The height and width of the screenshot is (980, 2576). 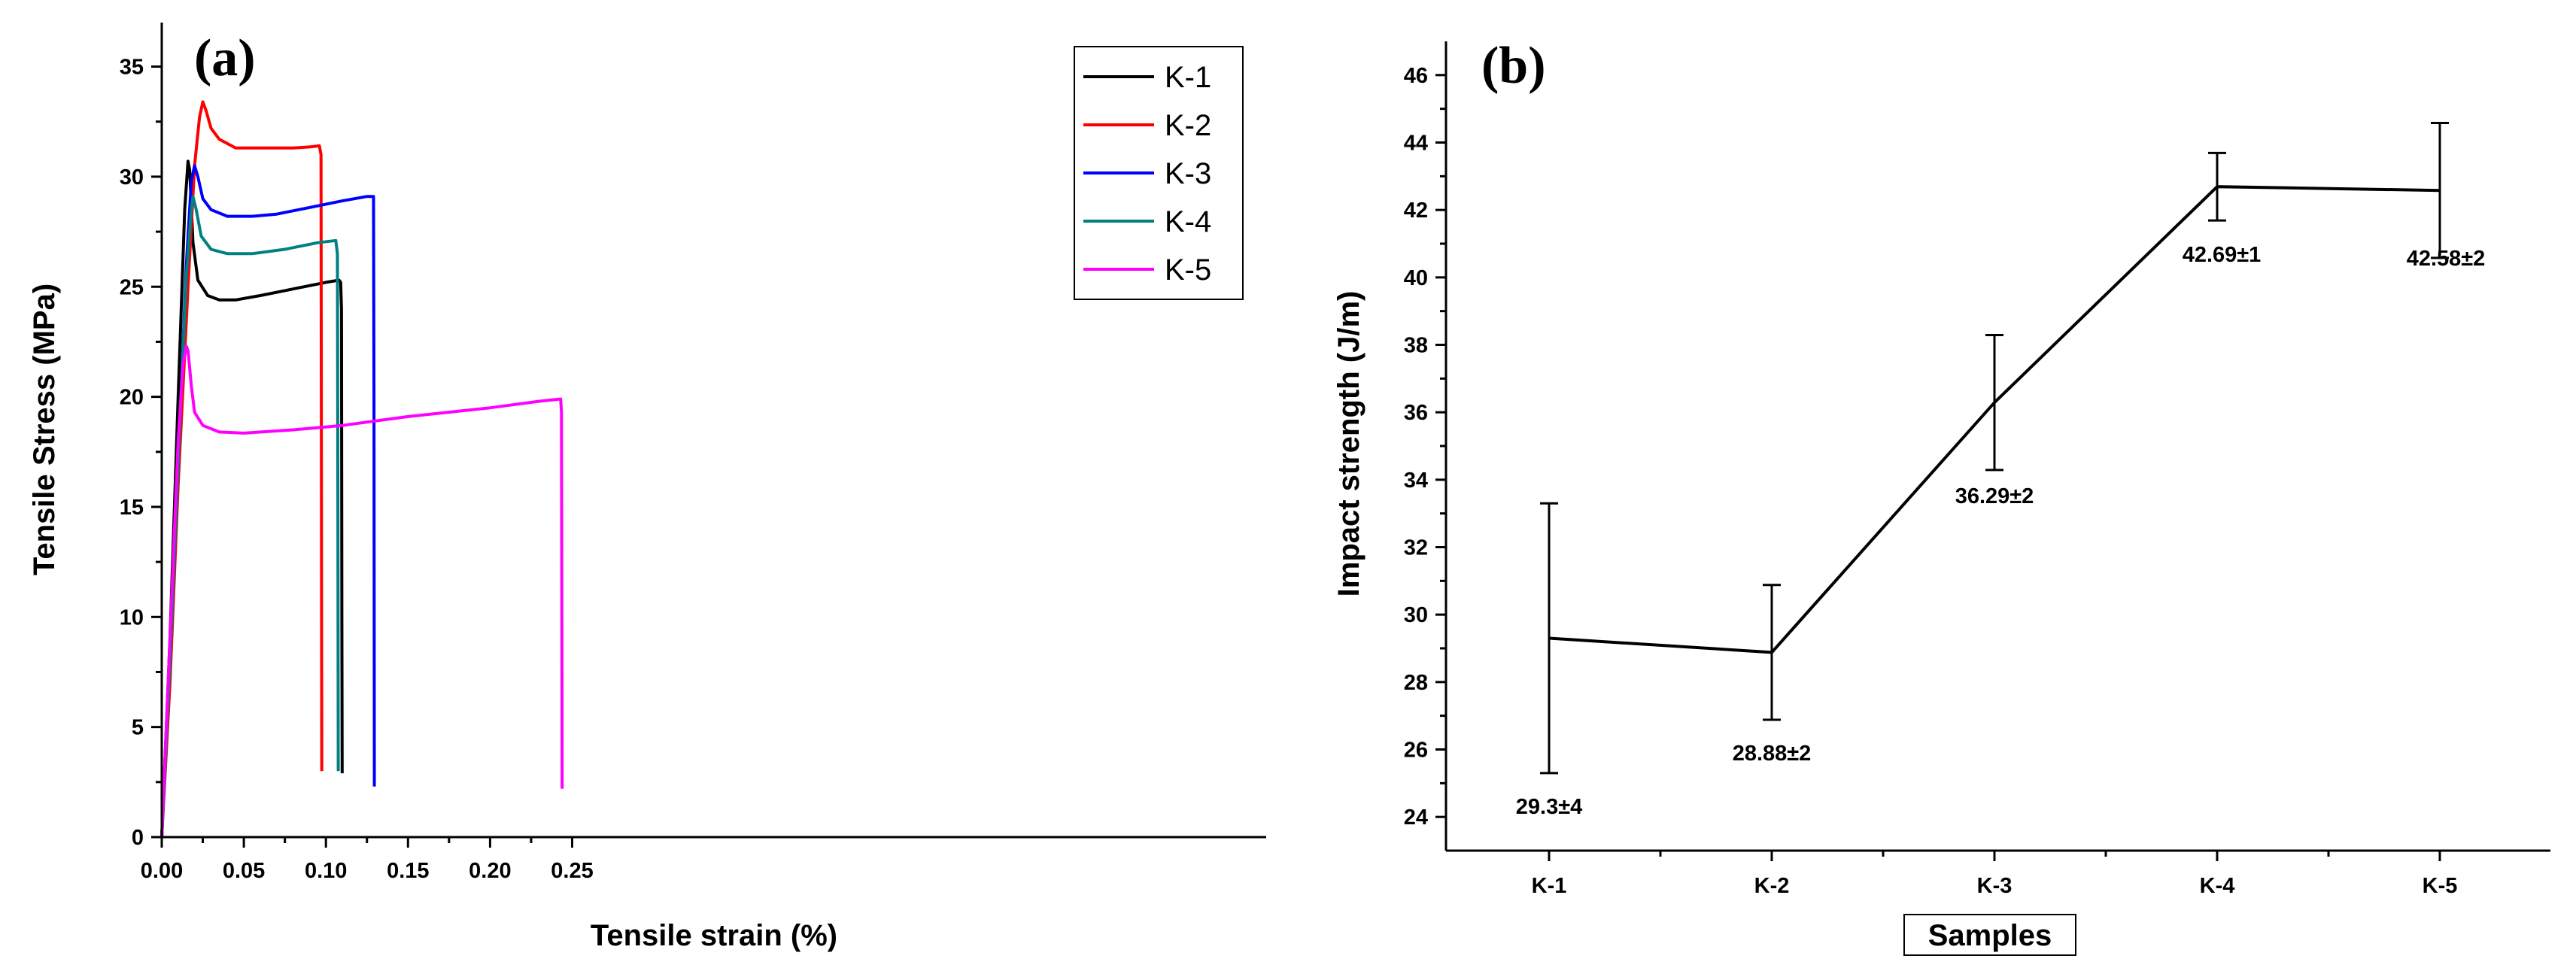 I want to click on a-y-tick-label: 20, so click(x=132, y=398).